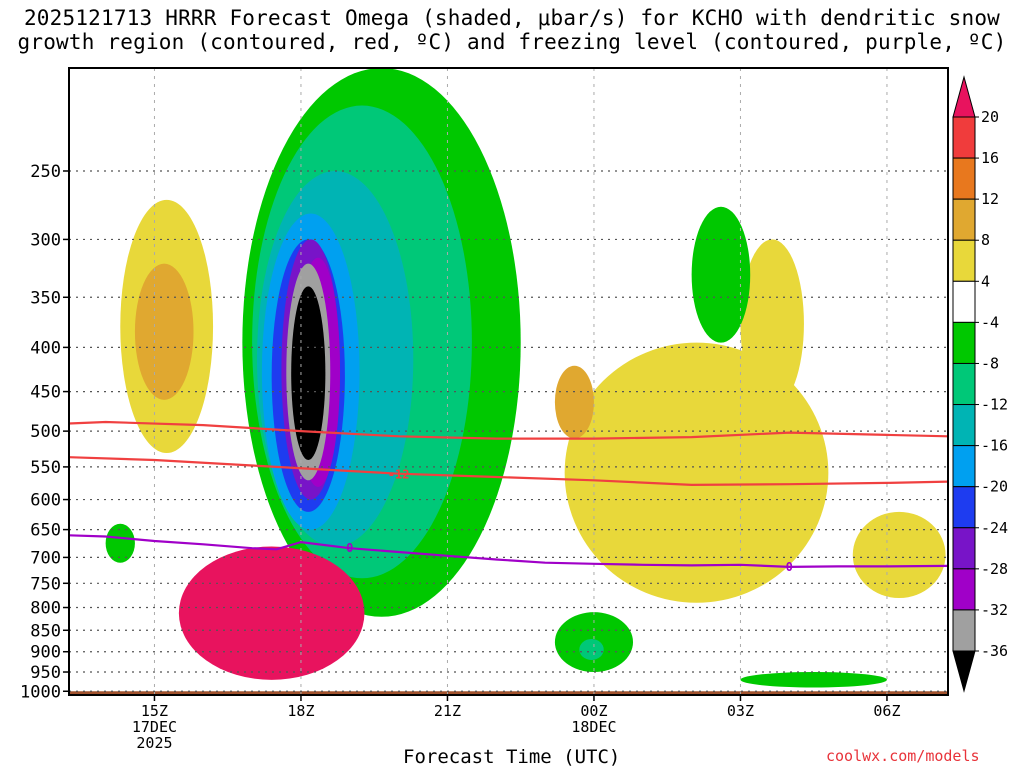 Image resolution: width=1024 pixels, height=768 pixels. I want to click on y-tick-label-800: 800, so click(45, 609).